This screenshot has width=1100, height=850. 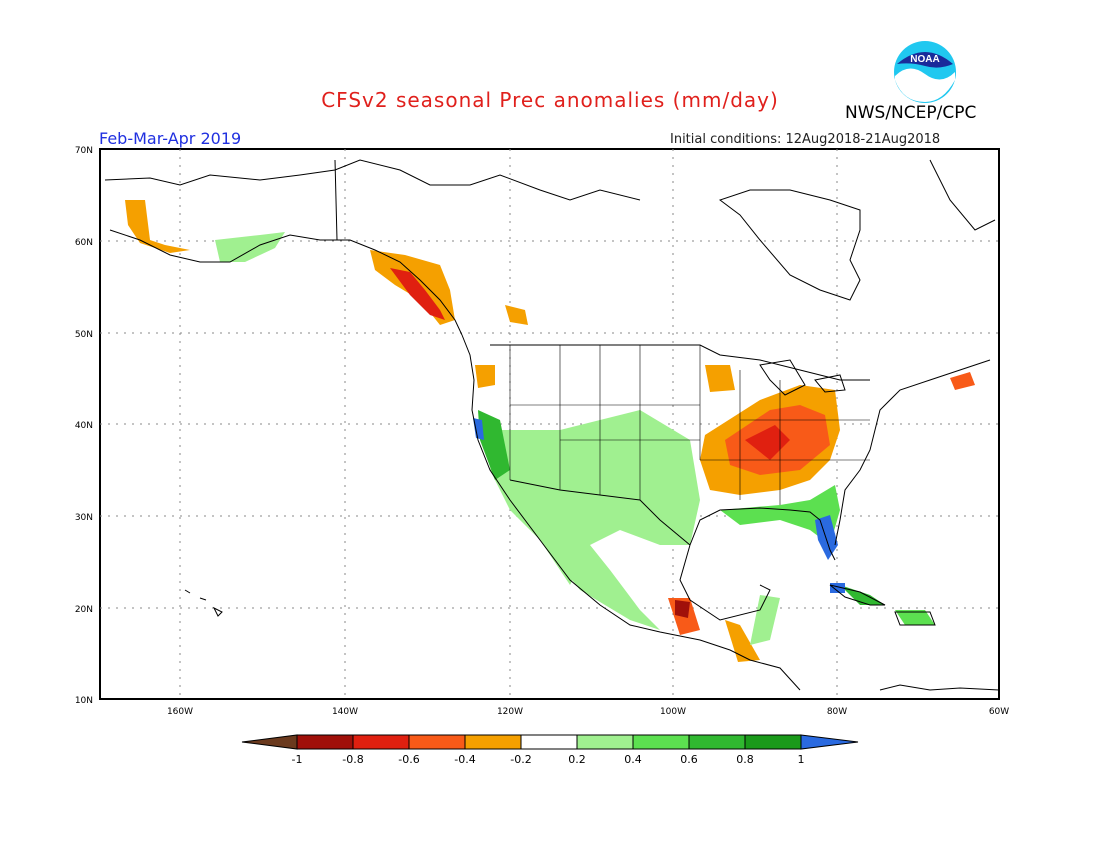 What do you see at coordinates (84, 335) in the screenshot?
I see `lat-label-50: 50N` at bounding box center [84, 335].